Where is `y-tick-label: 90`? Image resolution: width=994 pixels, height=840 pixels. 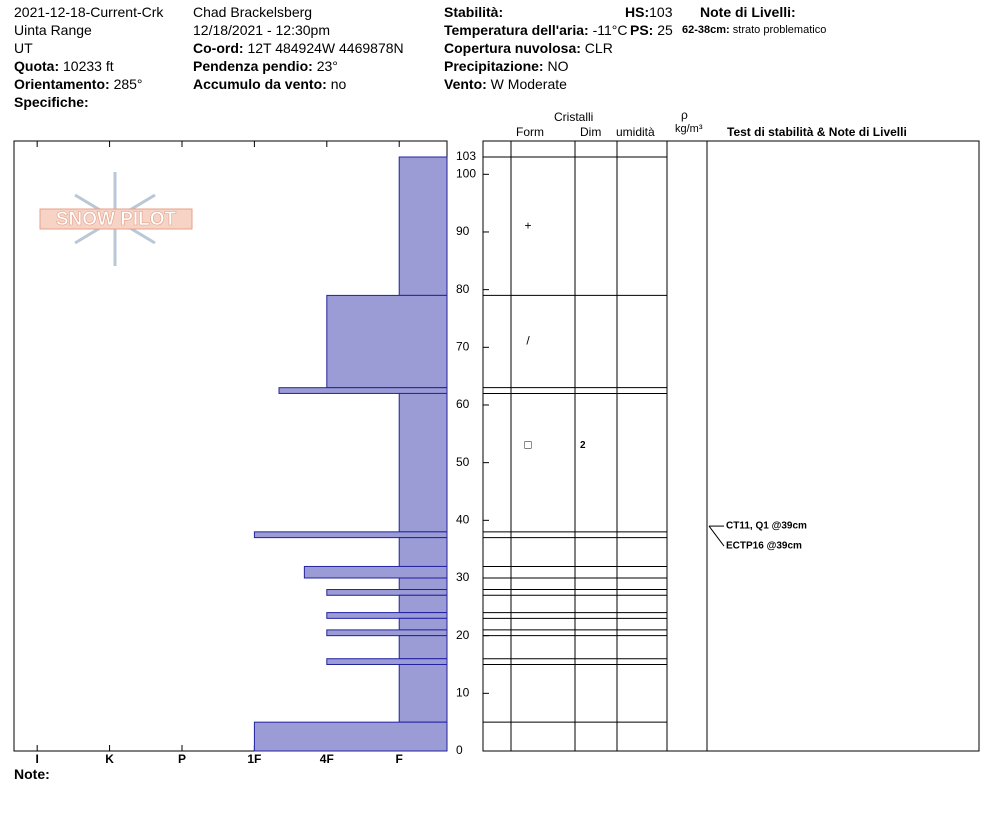 y-tick-label: 90 is located at coordinates (463, 231).